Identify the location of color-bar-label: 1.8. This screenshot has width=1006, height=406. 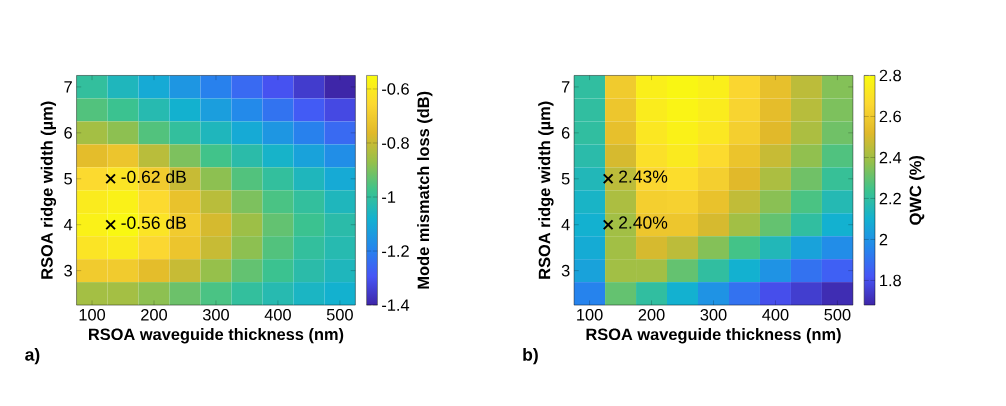
(890, 280).